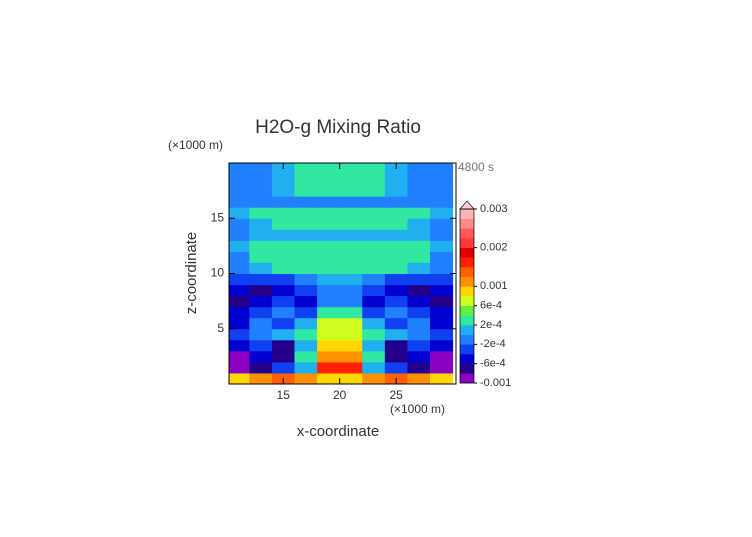 The width and height of the screenshot is (752, 537). I want to click on y-unit: (×1000 m), so click(195, 145).